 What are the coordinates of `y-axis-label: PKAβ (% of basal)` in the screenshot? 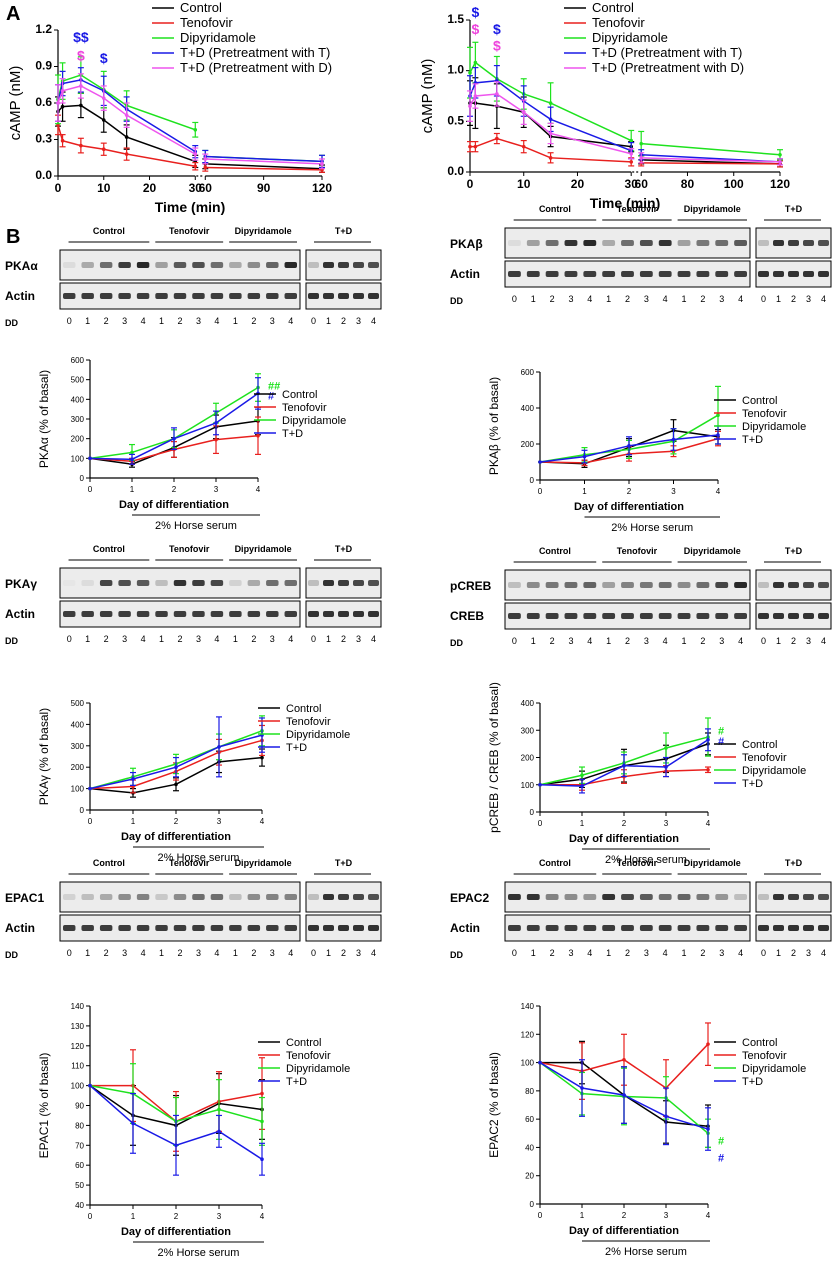 It's located at (494, 426).